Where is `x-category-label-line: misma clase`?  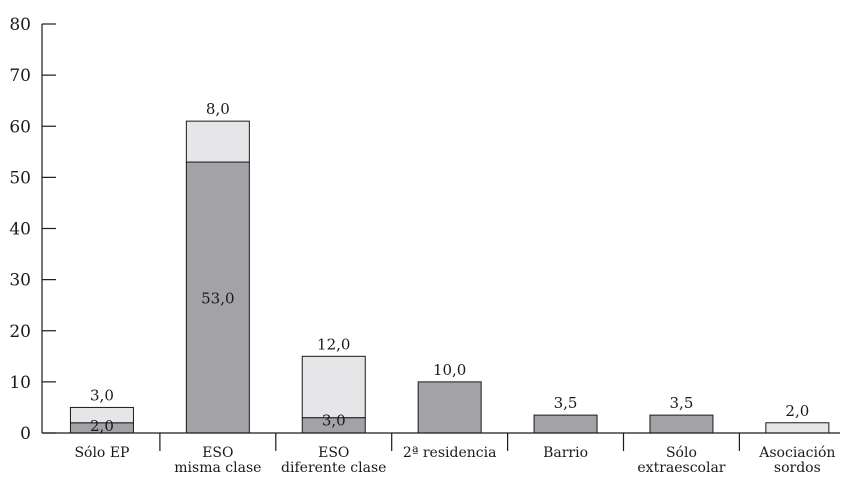 x-category-label-line: misma clase is located at coordinates (217, 468).